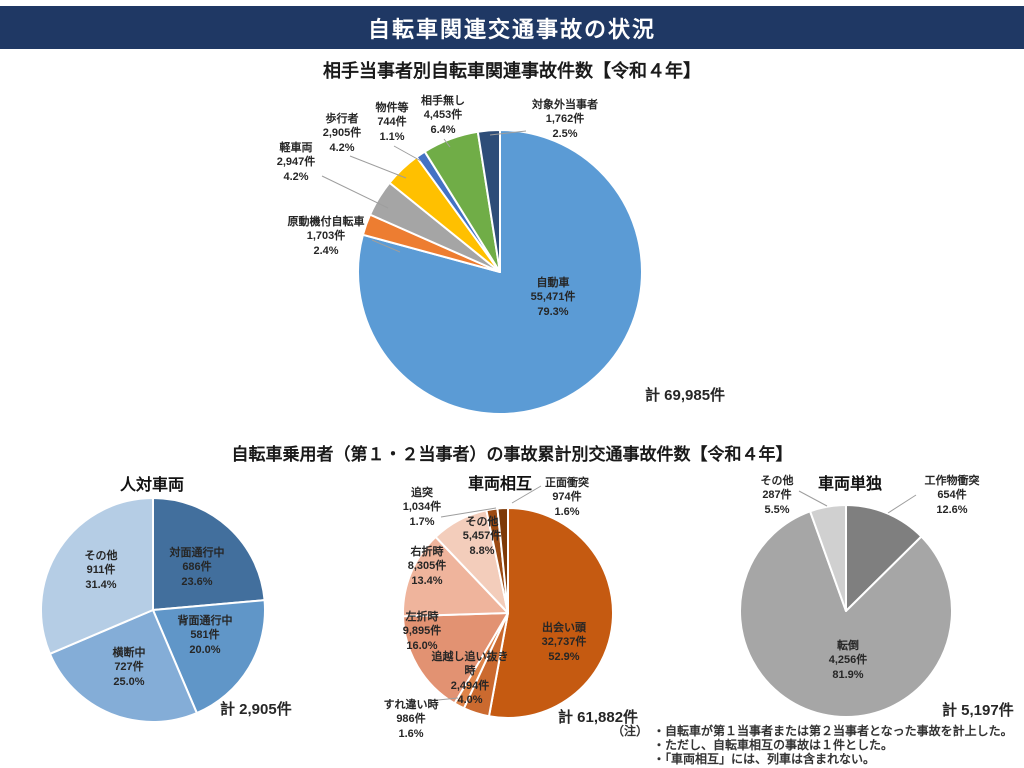 The height and width of the screenshot is (768, 1024). I want to click on label-left-oncoming: 対面通行中 686件 23.6%, so click(197, 567).